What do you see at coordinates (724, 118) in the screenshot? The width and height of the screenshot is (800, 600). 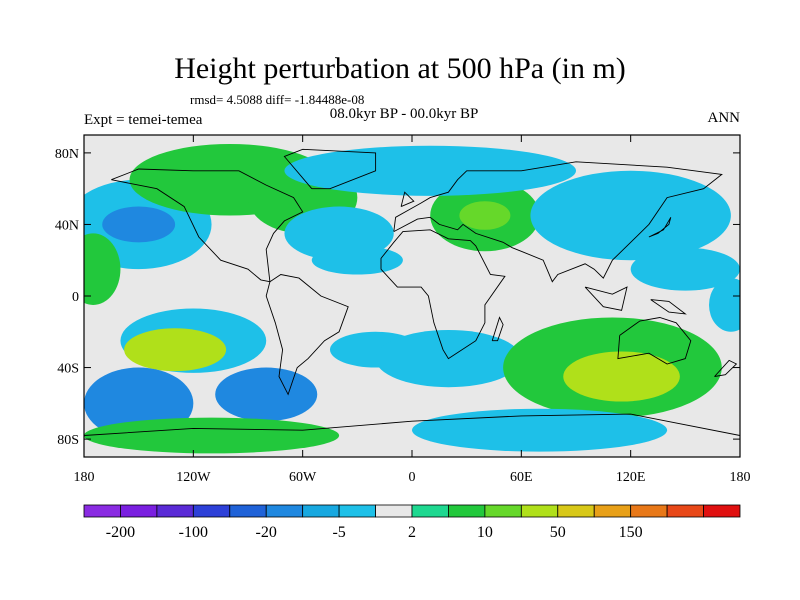 I see `season-label: ANN` at bounding box center [724, 118].